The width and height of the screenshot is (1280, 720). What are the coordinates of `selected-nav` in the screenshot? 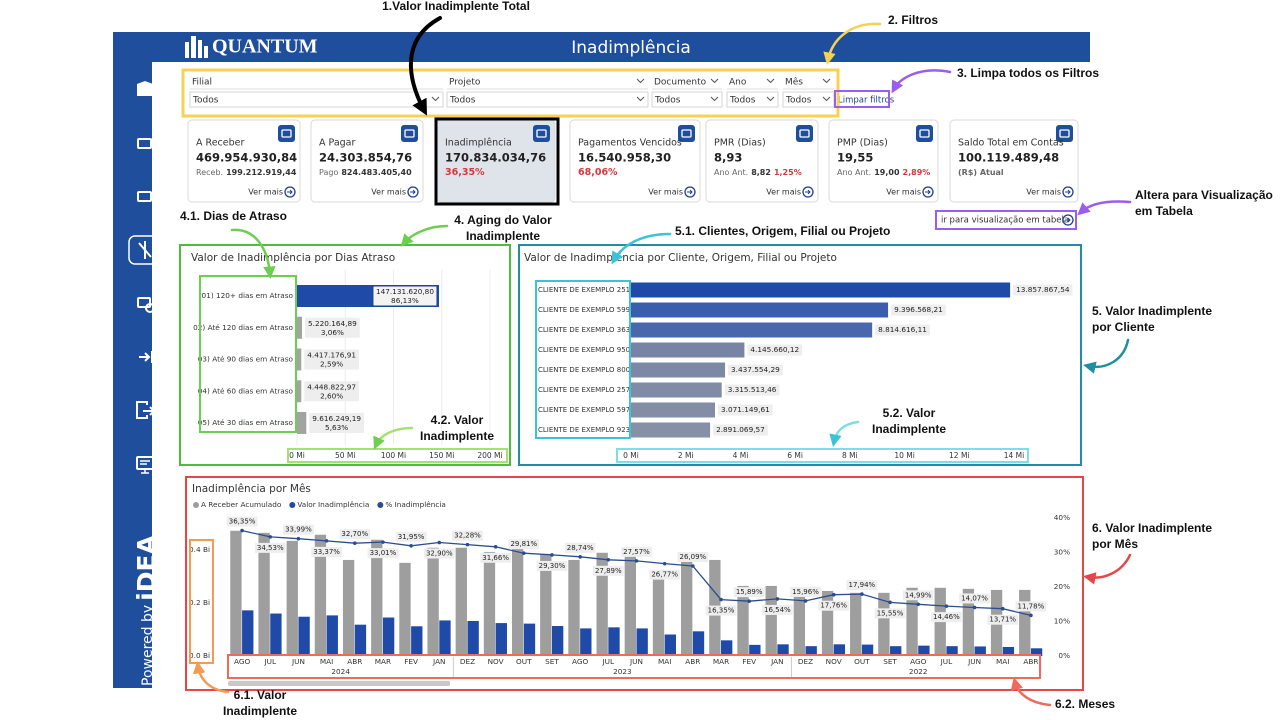 It's located at (145, 250).